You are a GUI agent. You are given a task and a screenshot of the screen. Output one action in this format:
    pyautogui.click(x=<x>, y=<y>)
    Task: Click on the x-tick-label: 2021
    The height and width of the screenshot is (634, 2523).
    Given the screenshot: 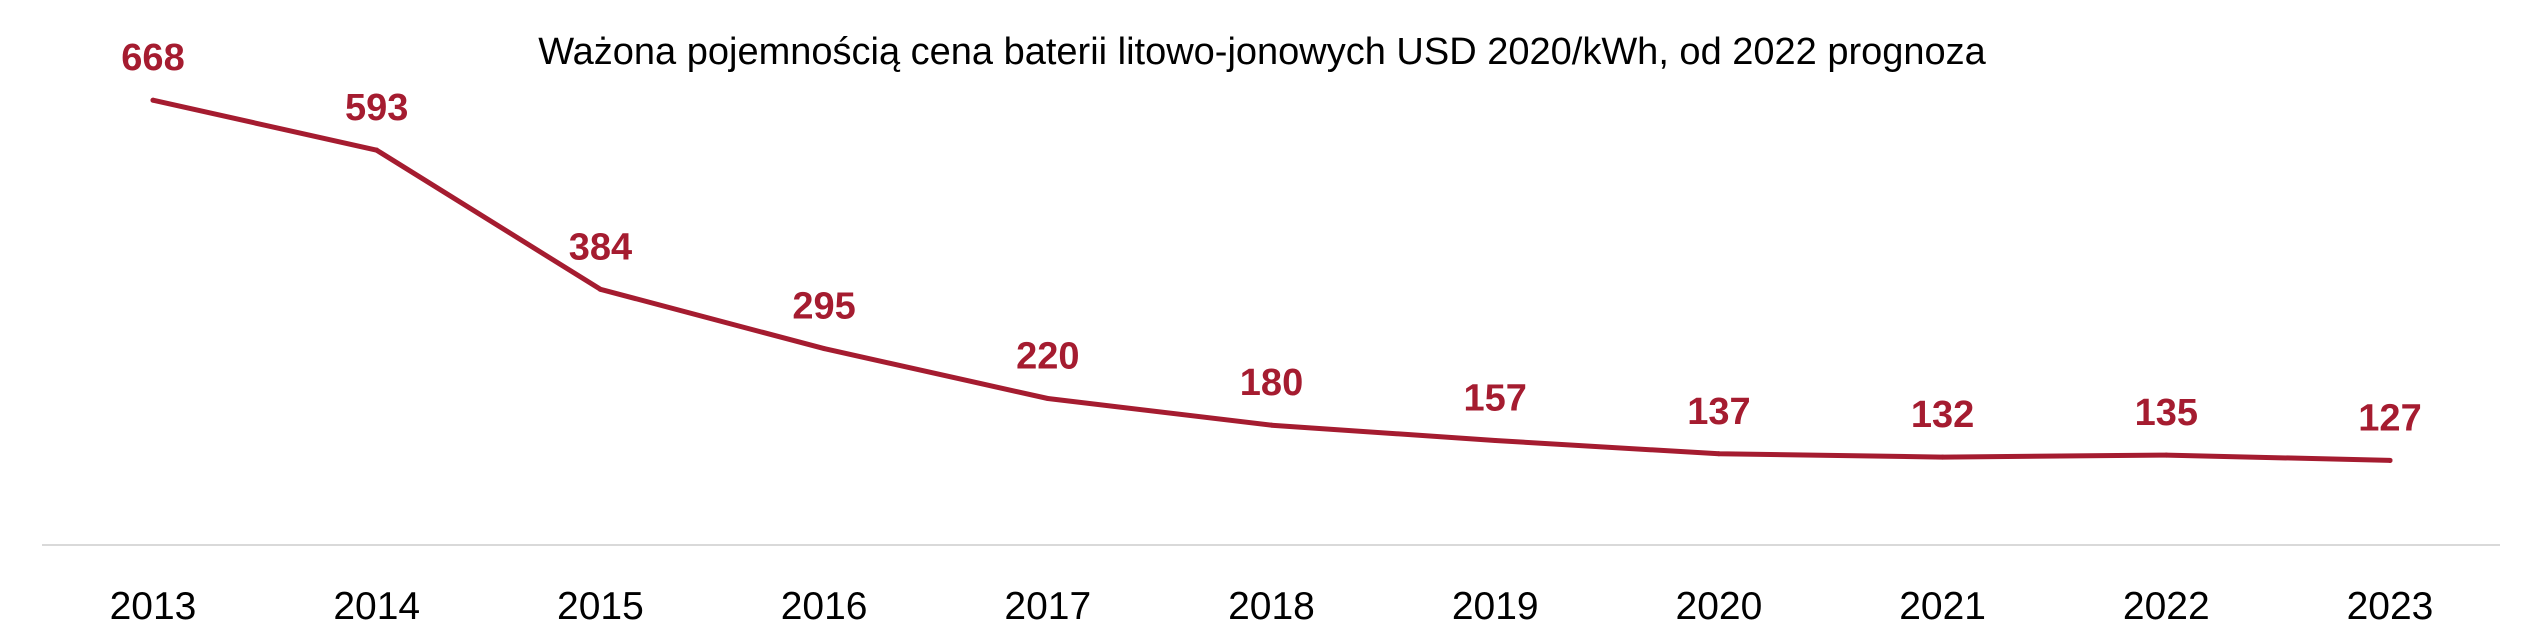 What is the action you would take?
    pyautogui.click(x=1942, y=606)
    